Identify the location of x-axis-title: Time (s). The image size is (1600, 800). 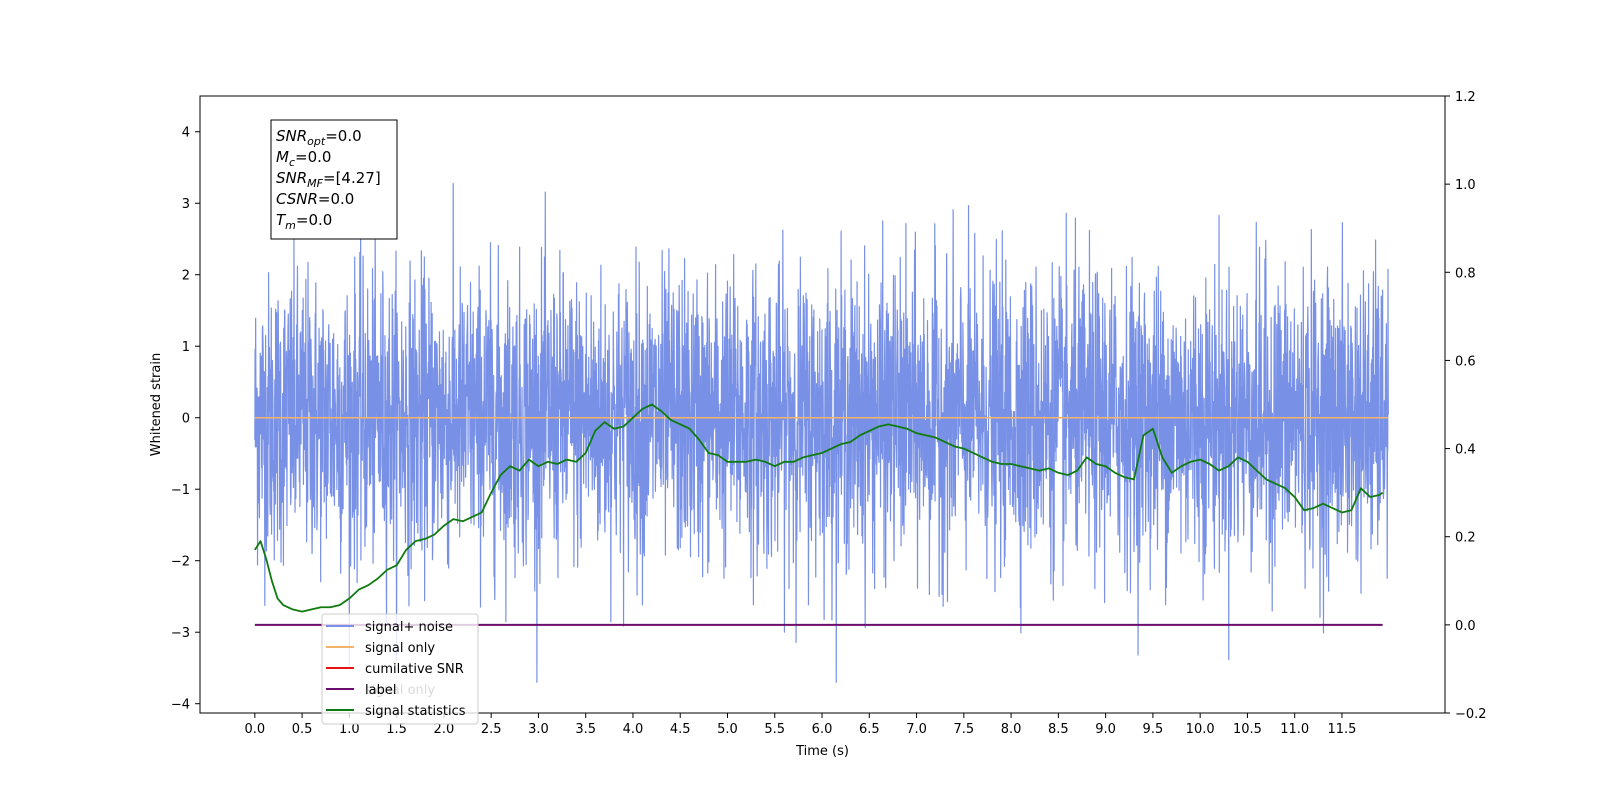
(822, 751).